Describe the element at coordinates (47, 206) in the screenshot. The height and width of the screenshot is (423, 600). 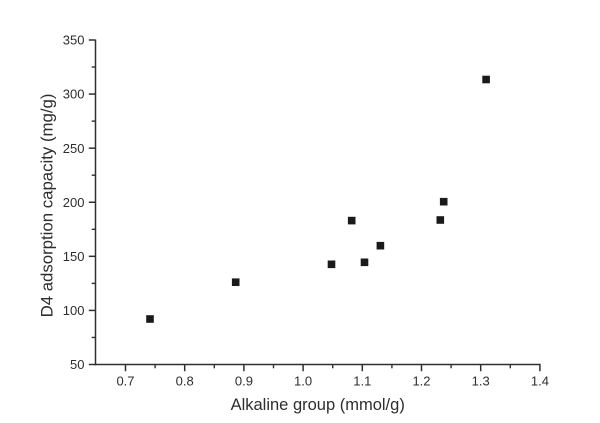
I see `svg-text: D4 adsorption capacity (mg/g)` at that location.